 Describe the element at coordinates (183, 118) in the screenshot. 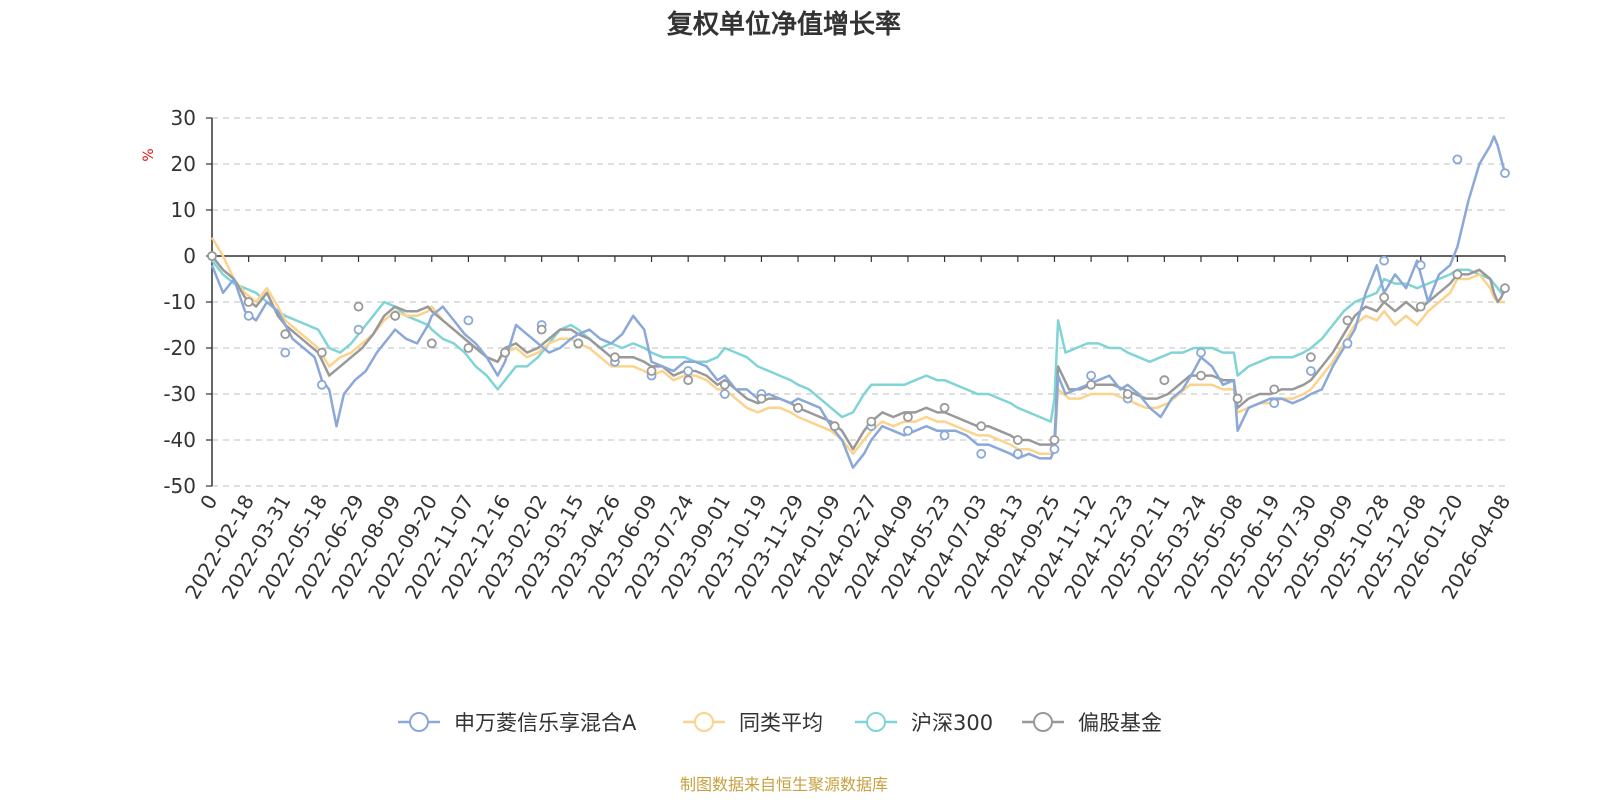

I see `y-tick-label: 30` at that location.